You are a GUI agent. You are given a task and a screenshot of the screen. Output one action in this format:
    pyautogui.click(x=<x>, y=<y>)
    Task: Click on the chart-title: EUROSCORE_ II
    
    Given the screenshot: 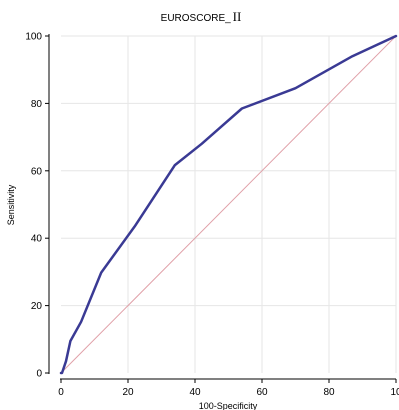 What is the action you would take?
    pyautogui.click(x=201, y=16)
    